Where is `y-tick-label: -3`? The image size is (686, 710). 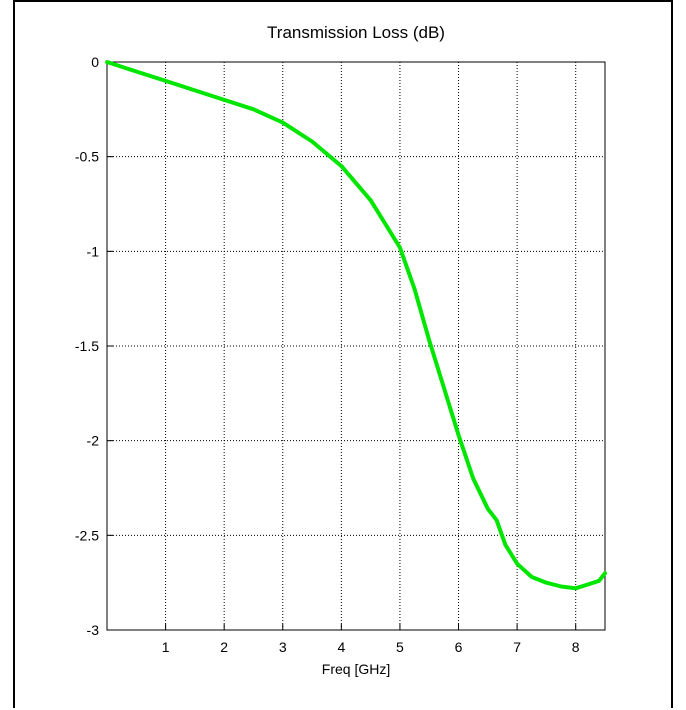
y-tick-label: -3 is located at coordinates (93, 630).